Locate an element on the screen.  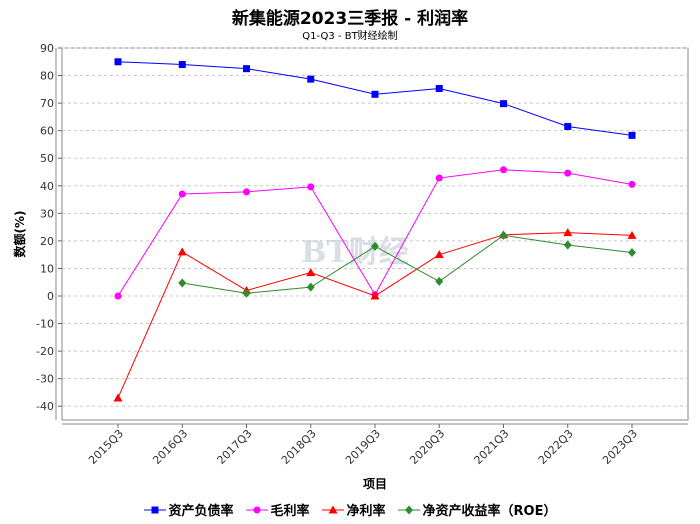
chart-subtitle: Q1-Q3 - BT财经绘制 is located at coordinates (350, 36).